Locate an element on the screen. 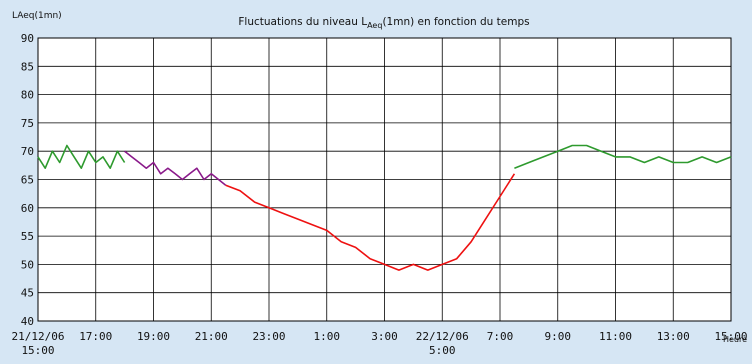 The image size is (752, 364). x-tick-label: 13:00 is located at coordinates (673, 336).